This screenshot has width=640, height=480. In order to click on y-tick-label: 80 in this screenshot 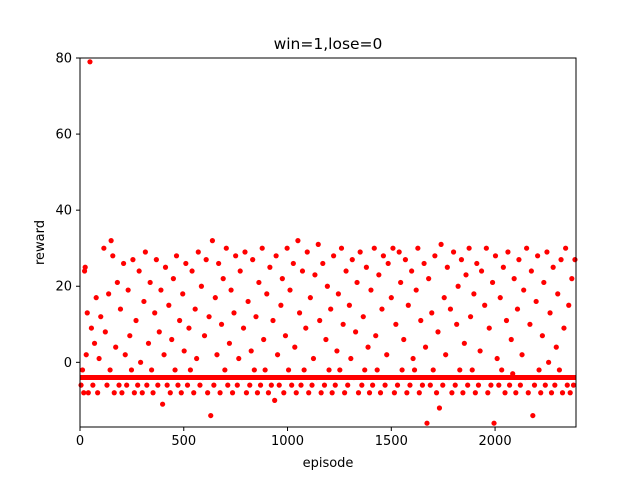, I will do `click(63, 59)`.